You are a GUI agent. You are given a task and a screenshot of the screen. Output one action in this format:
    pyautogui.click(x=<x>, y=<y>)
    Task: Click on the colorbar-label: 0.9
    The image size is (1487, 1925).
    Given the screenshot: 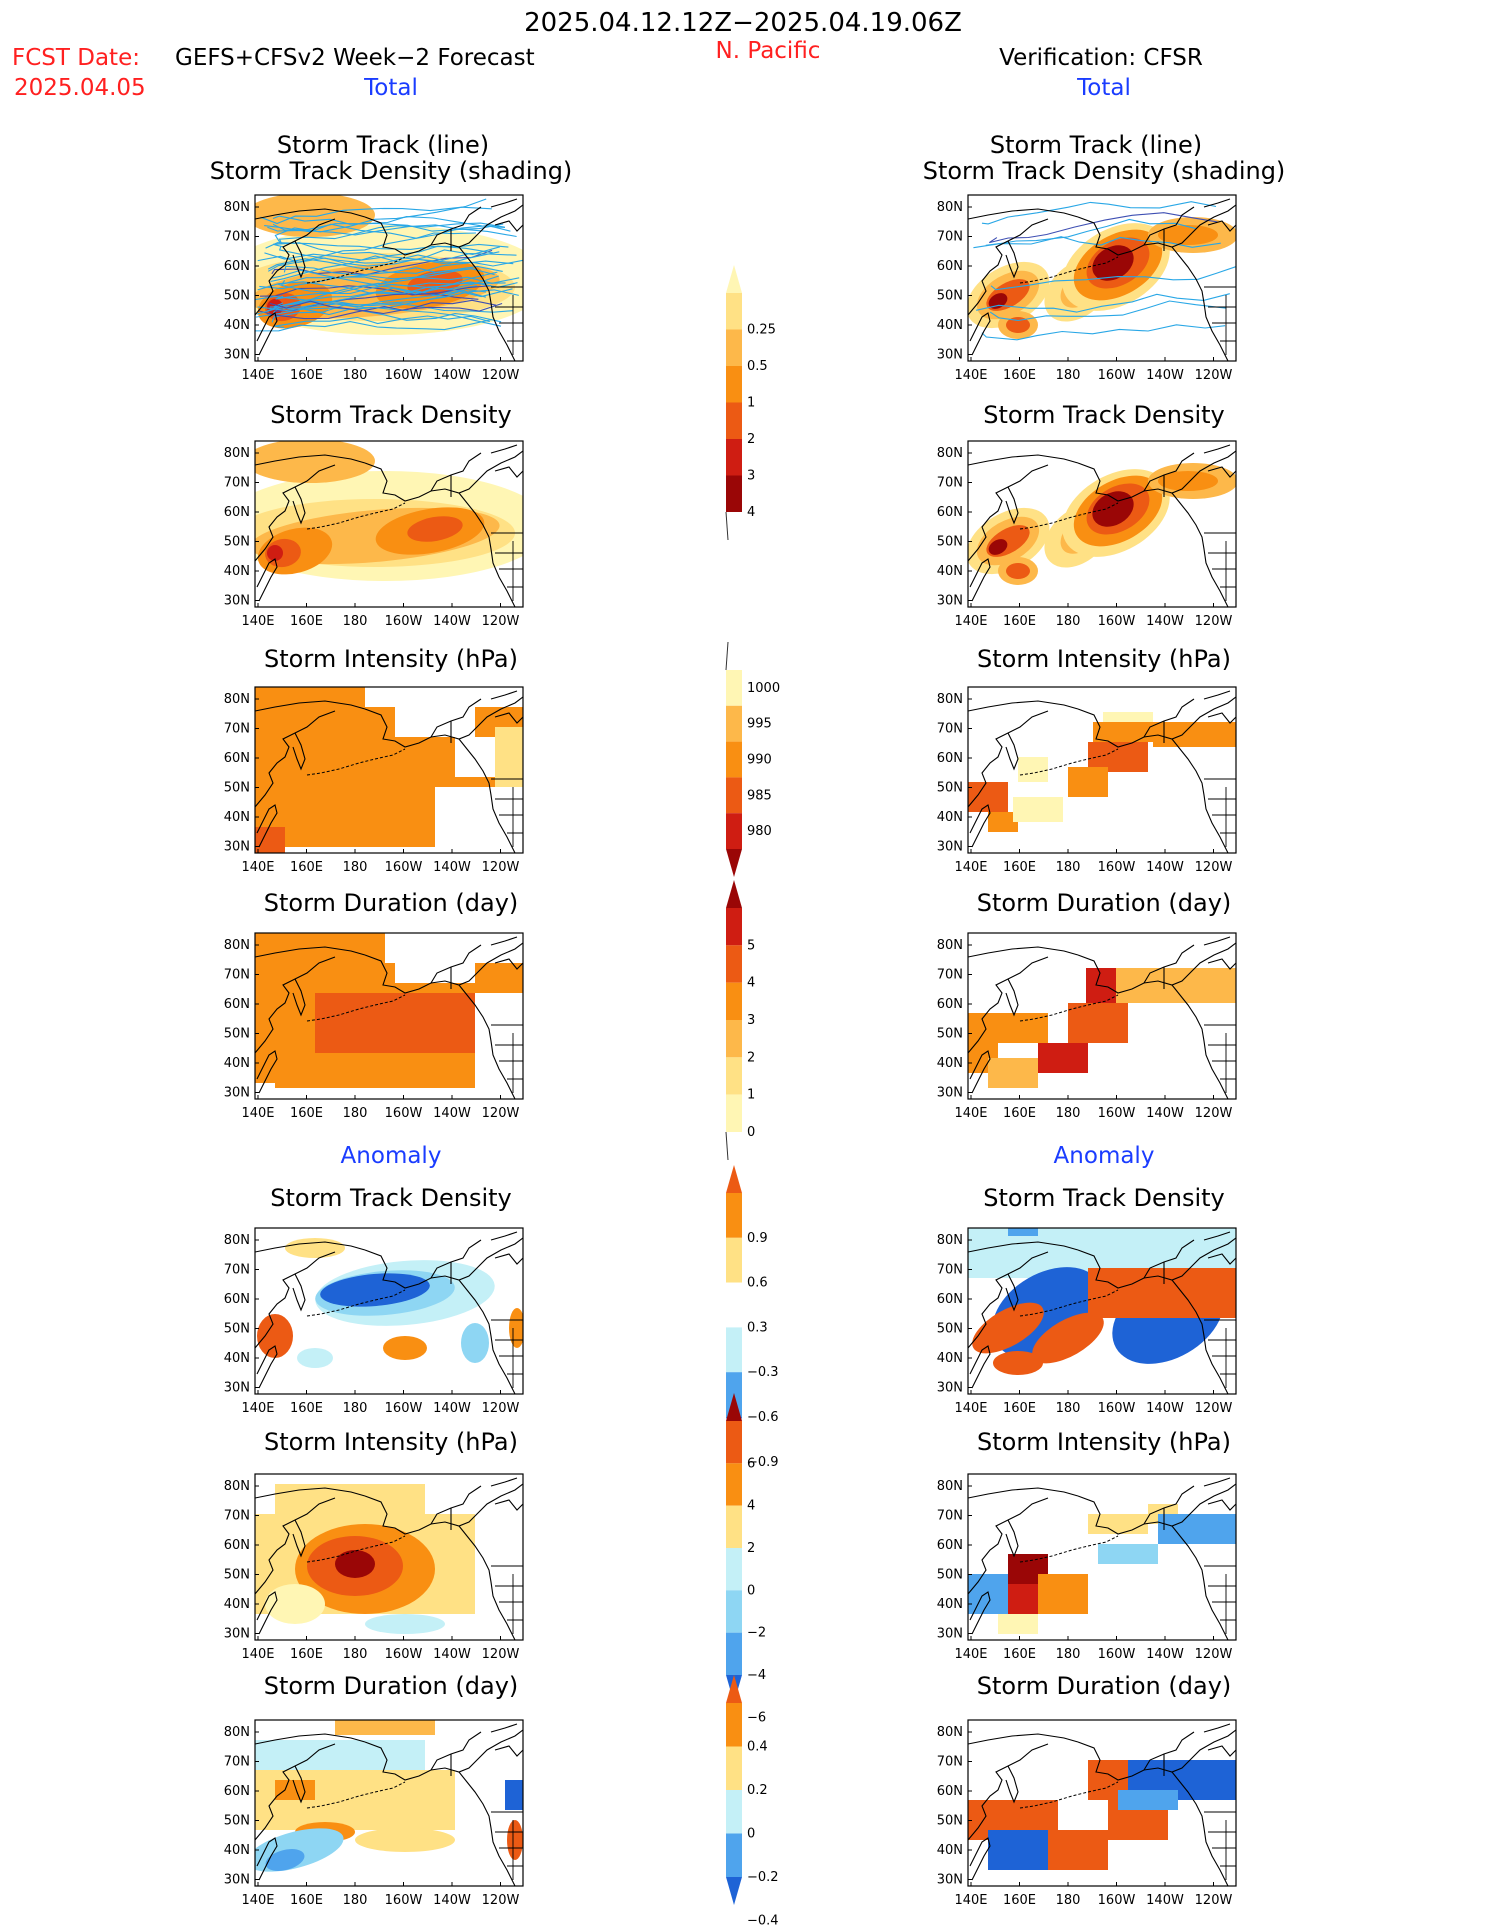 What is the action you would take?
    pyautogui.click(x=757, y=1238)
    